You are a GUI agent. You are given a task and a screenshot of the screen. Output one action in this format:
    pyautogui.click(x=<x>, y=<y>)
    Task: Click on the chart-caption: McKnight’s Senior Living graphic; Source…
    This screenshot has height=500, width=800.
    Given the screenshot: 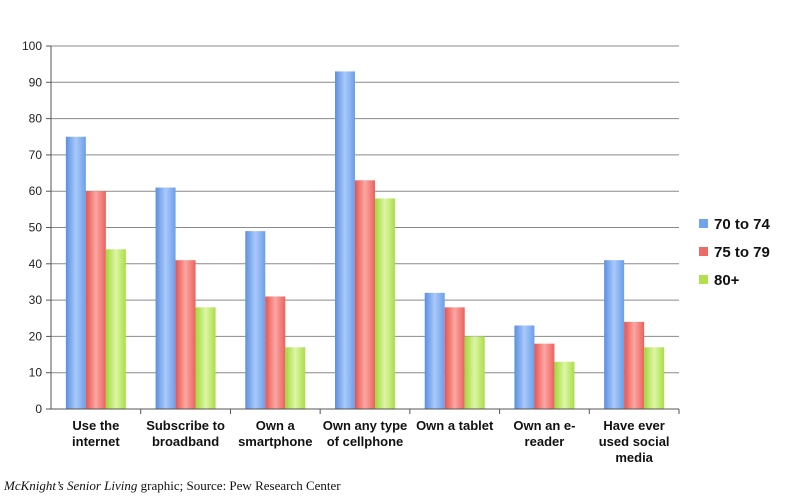 What is the action you would take?
    pyautogui.click(x=172, y=486)
    